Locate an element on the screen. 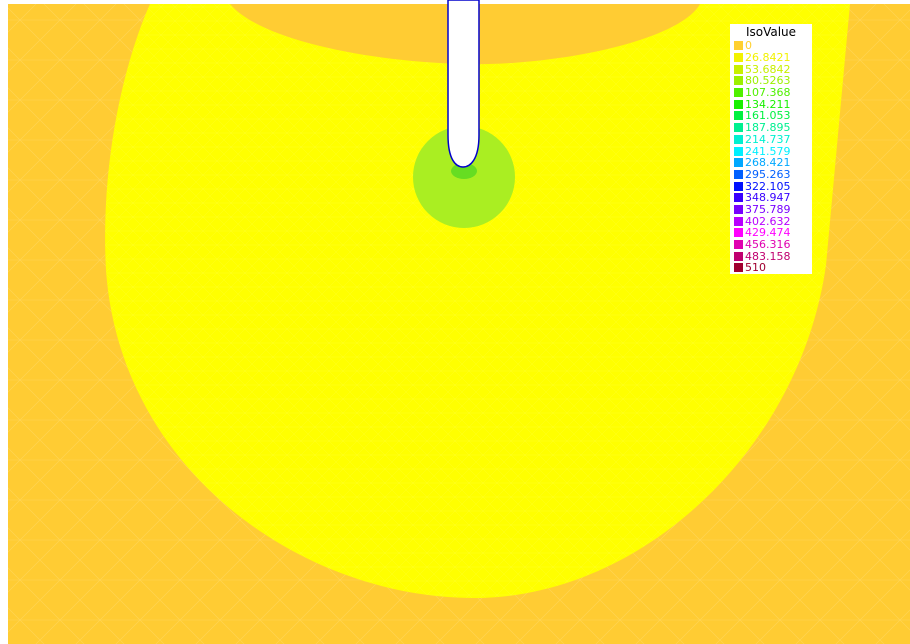 This screenshot has height=644, width=910. legend-entry: 429.474 is located at coordinates (771, 233).